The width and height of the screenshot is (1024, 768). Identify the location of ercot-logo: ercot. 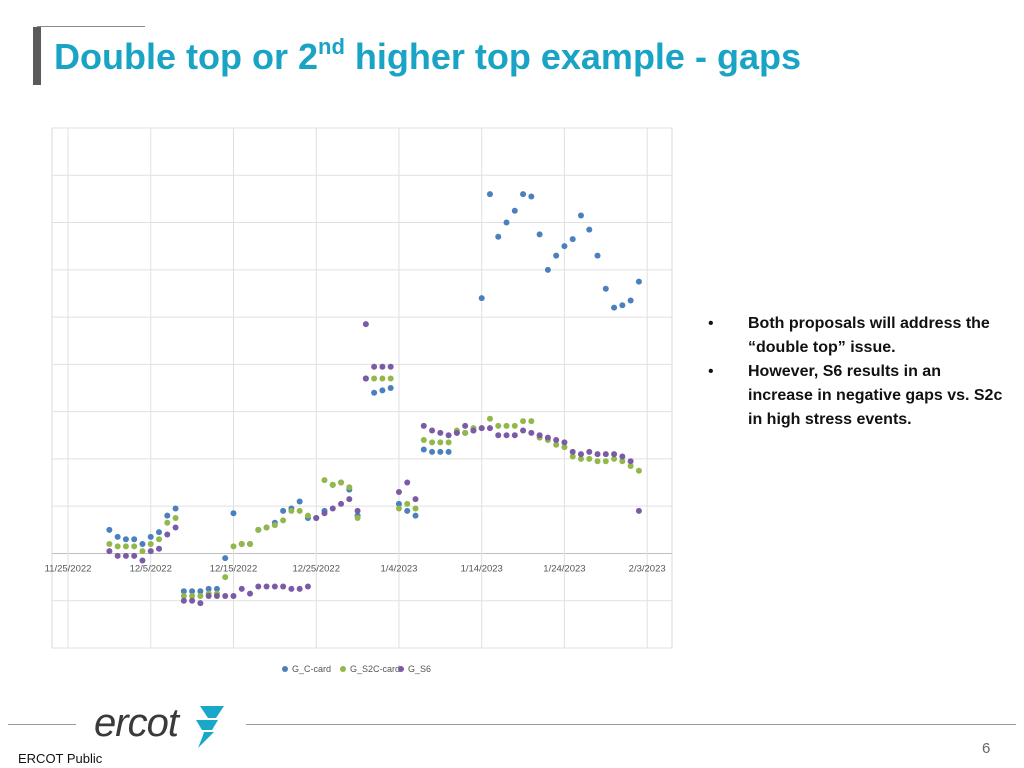
(159, 724).